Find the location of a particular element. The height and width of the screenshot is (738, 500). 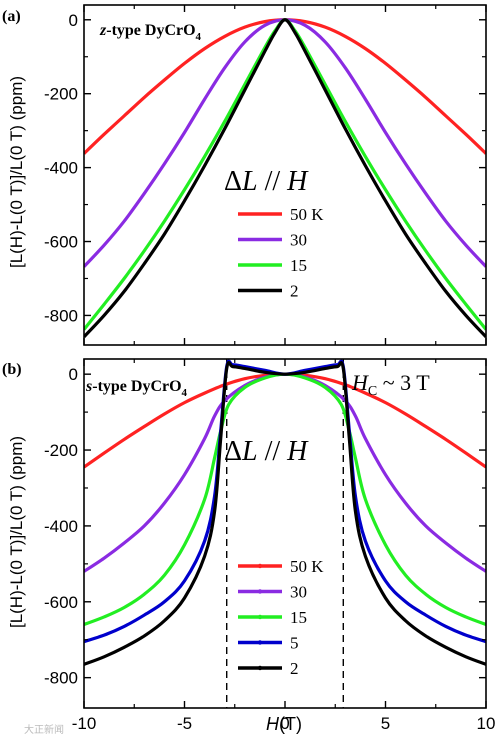

y-axis-label-a: [L(H)-L(0 T)]/L(0 T) (ppm) is located at coordinates (16, 172).